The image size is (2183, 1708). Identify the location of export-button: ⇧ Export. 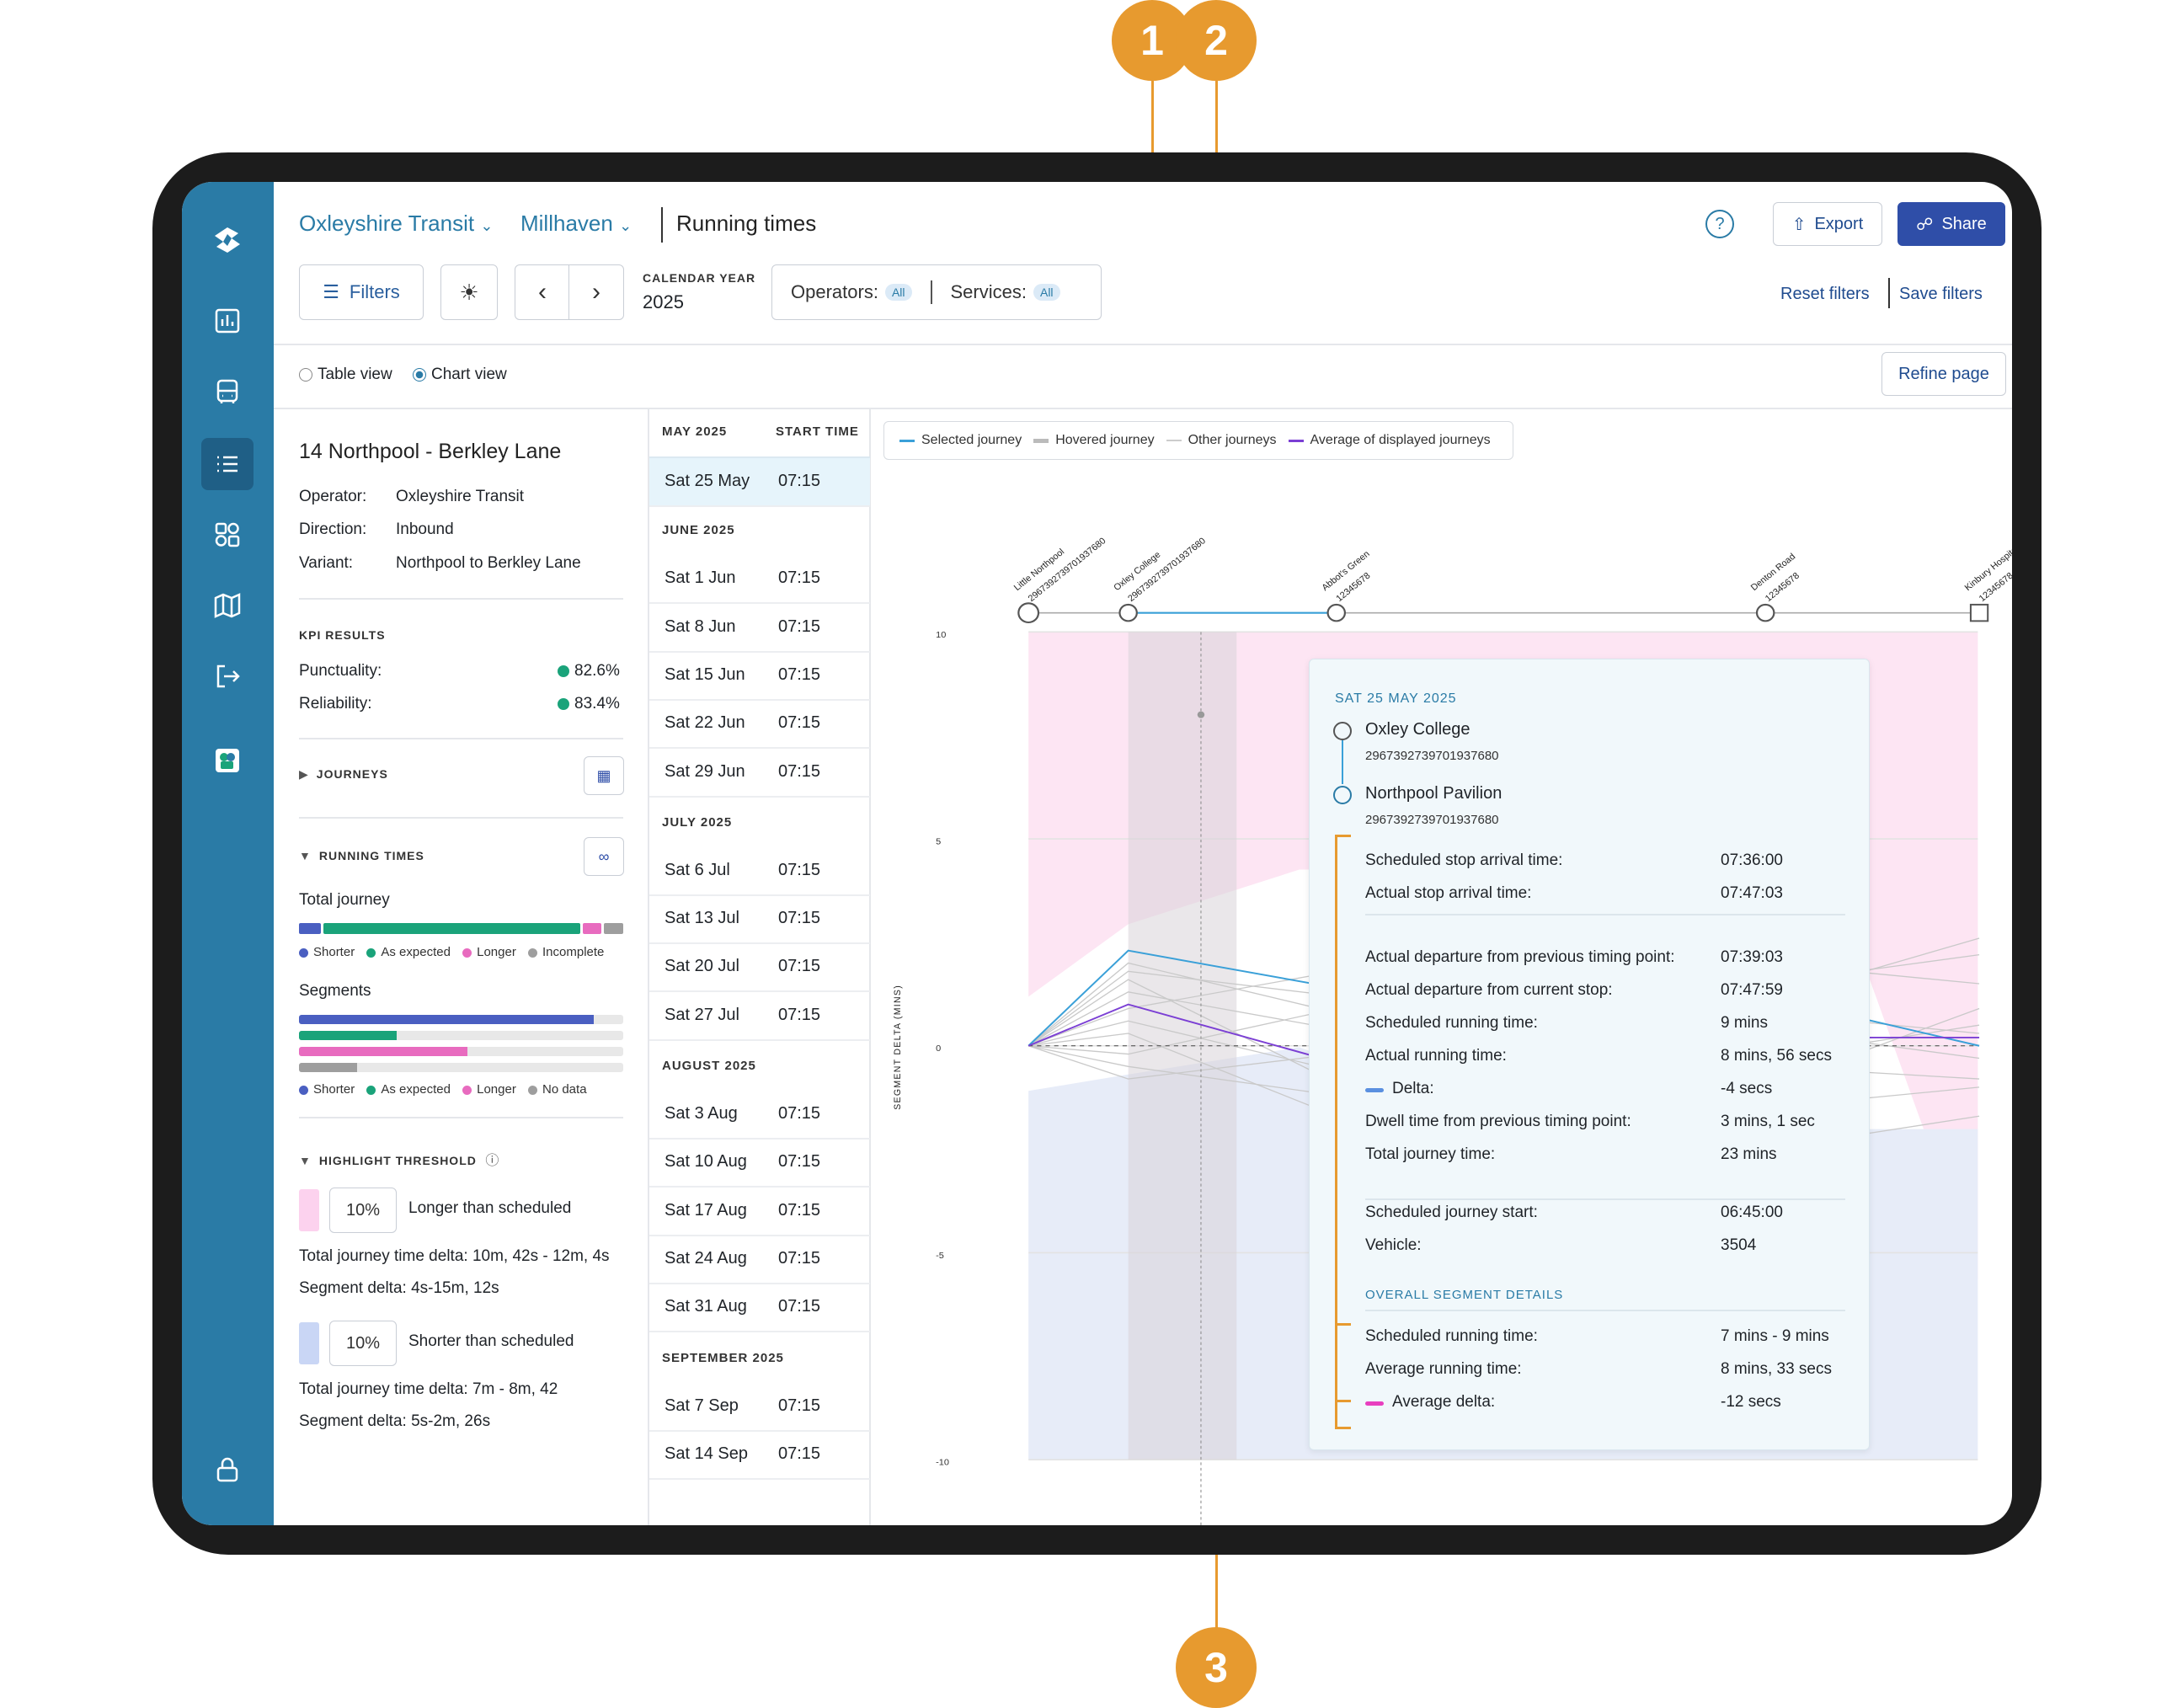
(1827, 224).